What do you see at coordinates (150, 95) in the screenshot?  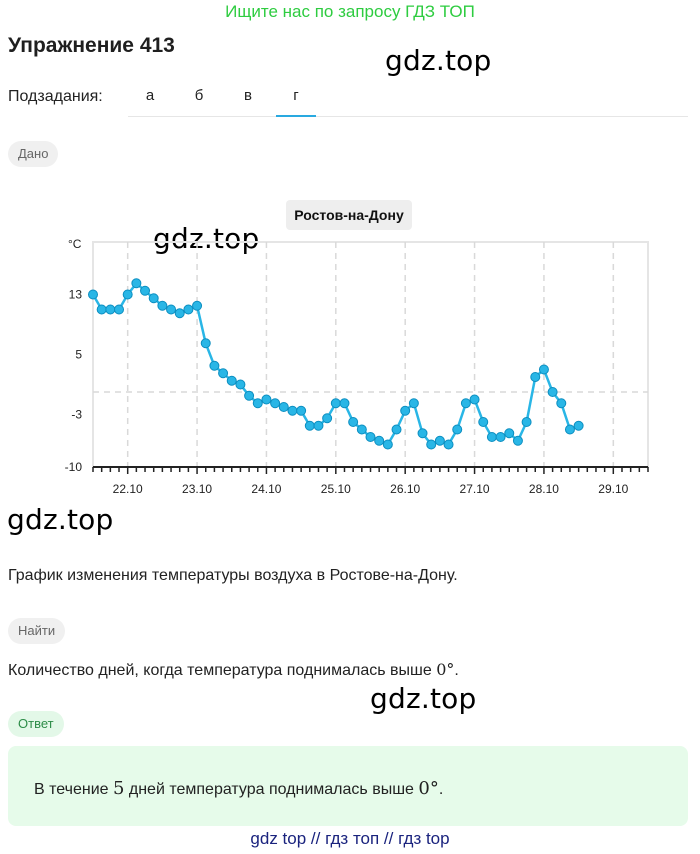 I see `tab-a: а` at bounding box center [150, 95].